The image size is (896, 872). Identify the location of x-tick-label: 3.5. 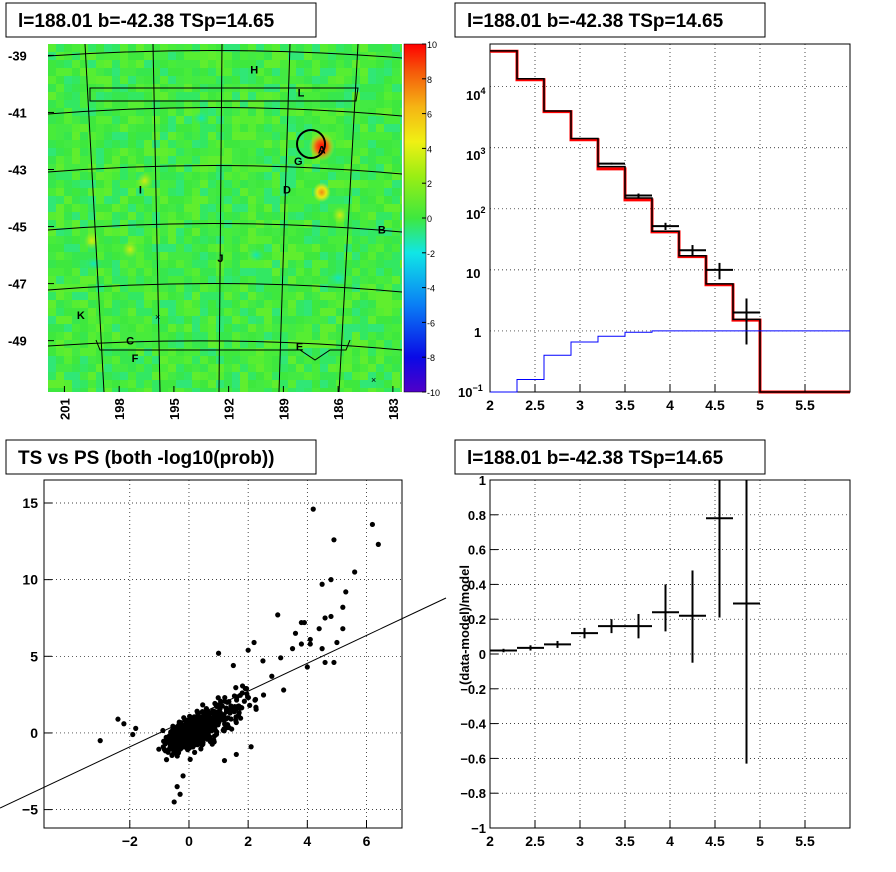
(625, 405).